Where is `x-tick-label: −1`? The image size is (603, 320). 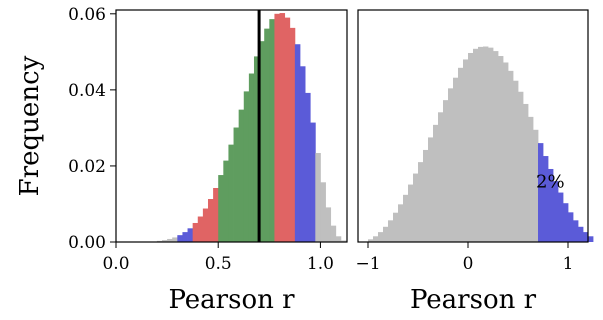
x-tick-label: −1 is located at coordinates (367, 264).